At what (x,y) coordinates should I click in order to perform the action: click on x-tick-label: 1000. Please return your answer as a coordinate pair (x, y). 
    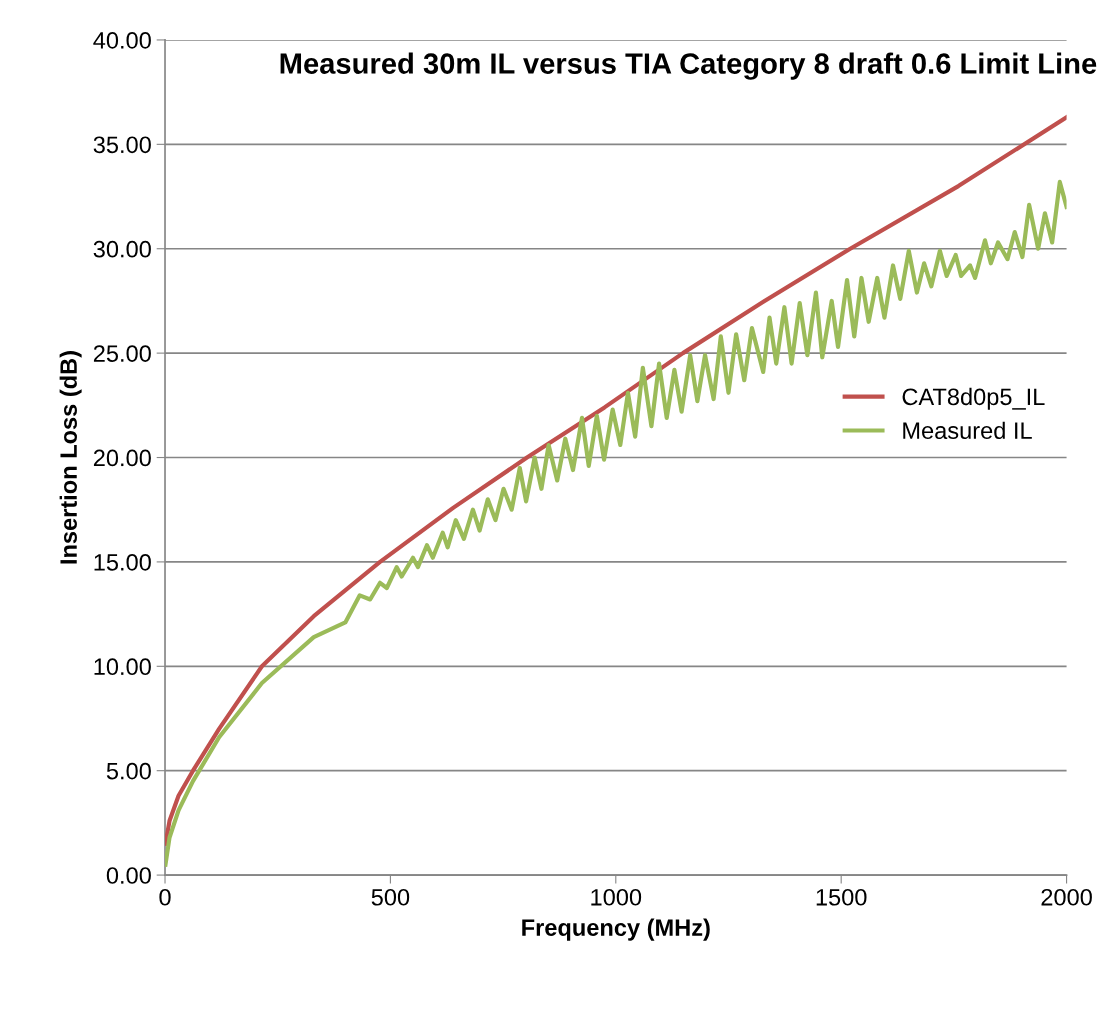
    Looking at the image, I should click on (616, 897).